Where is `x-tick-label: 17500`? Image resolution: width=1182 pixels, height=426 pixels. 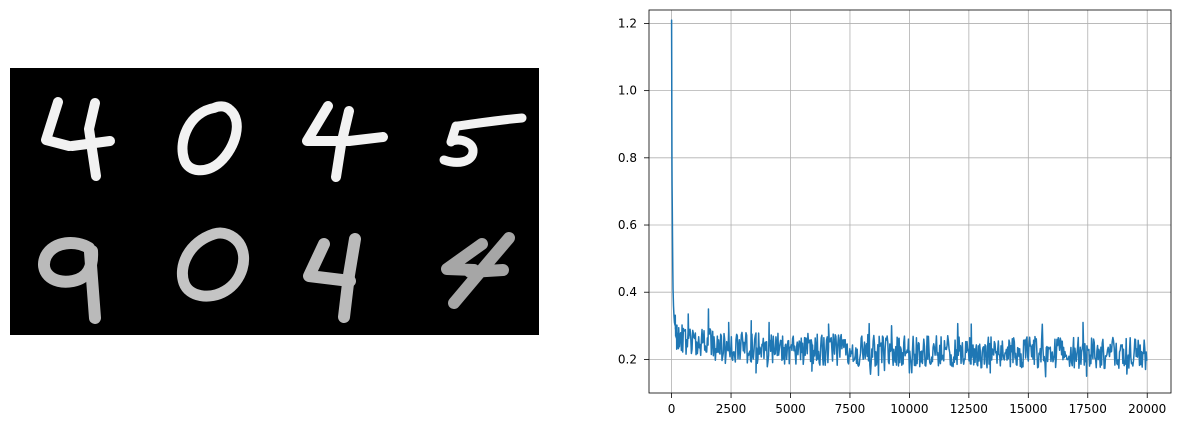 x-tick-label: 17500 is located at coordinates (1088, 409).